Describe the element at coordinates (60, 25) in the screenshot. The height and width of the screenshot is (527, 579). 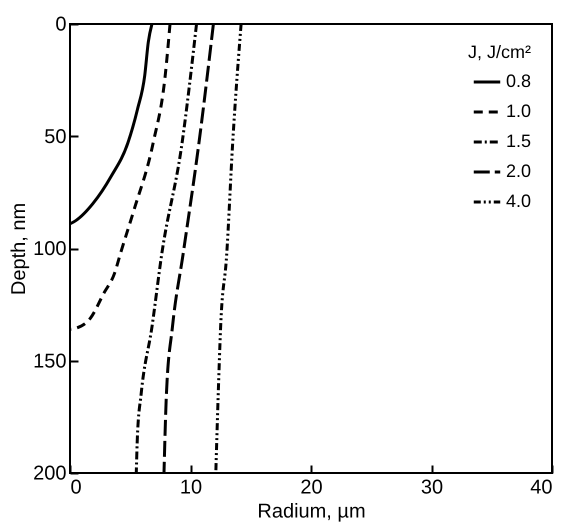
I see `y-tick-label: 0` at that location.